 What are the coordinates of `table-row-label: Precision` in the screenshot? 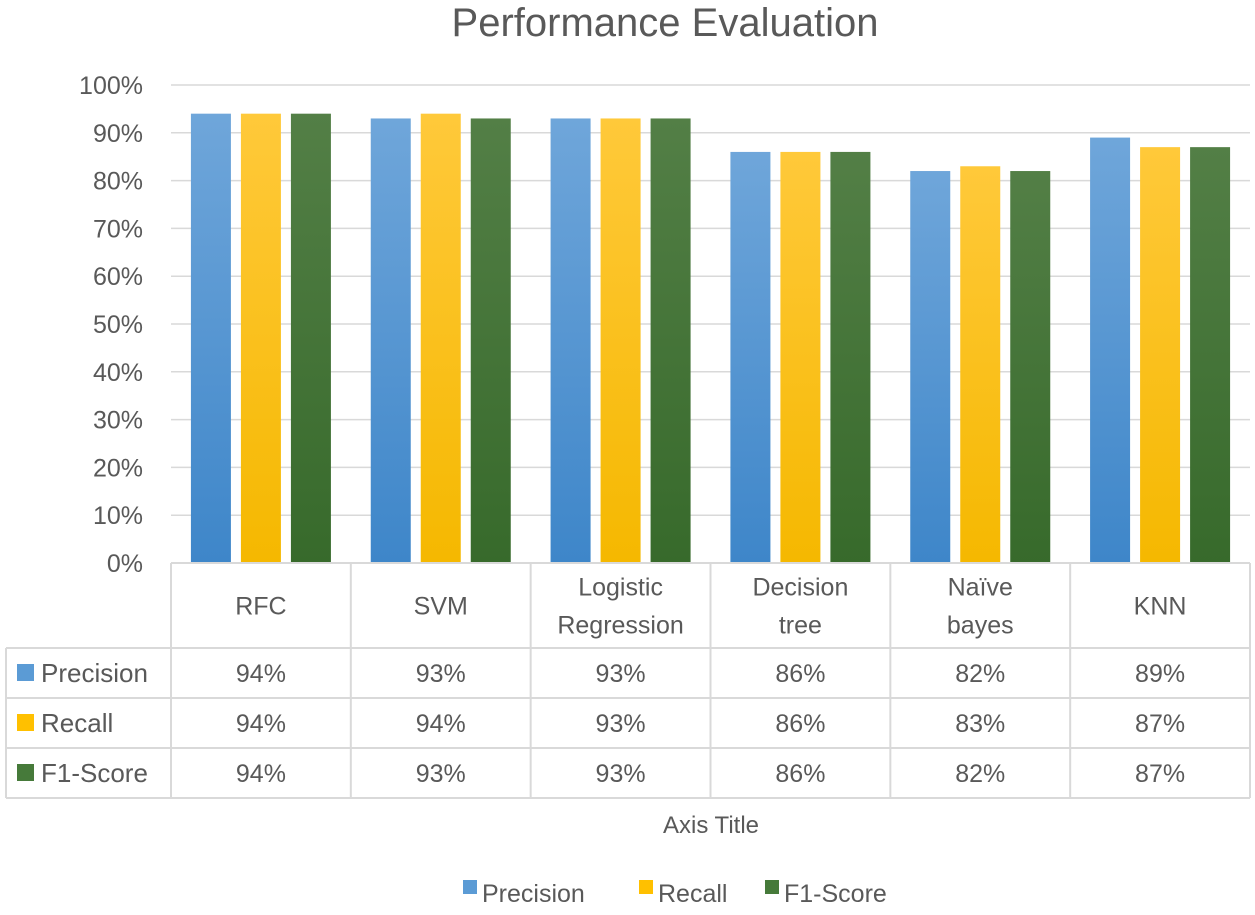 It's located at (94, 673).